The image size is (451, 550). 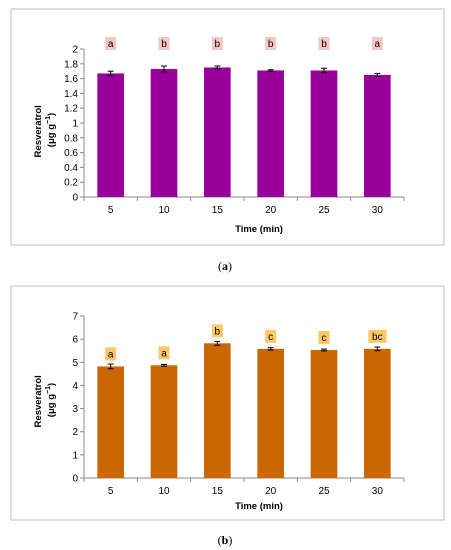 What do you see at coordinates (48, 120) in the screenshot?
I see `chart-a-y-axis-title-sup: −1` at bounding box center [48, 120].